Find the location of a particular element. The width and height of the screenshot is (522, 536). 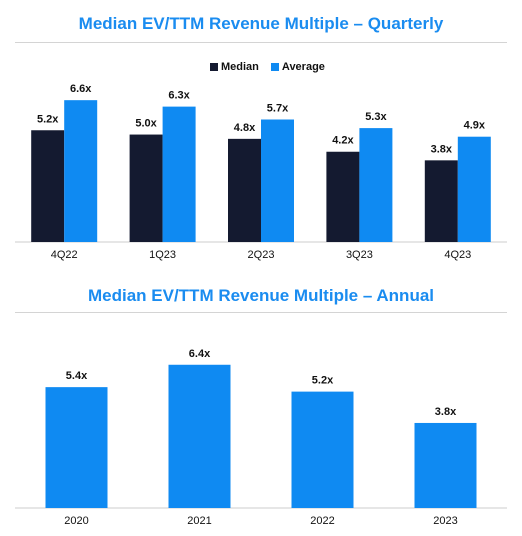

x-tick-label-2q23: 2Q23 is located at coordinates (261, 255).